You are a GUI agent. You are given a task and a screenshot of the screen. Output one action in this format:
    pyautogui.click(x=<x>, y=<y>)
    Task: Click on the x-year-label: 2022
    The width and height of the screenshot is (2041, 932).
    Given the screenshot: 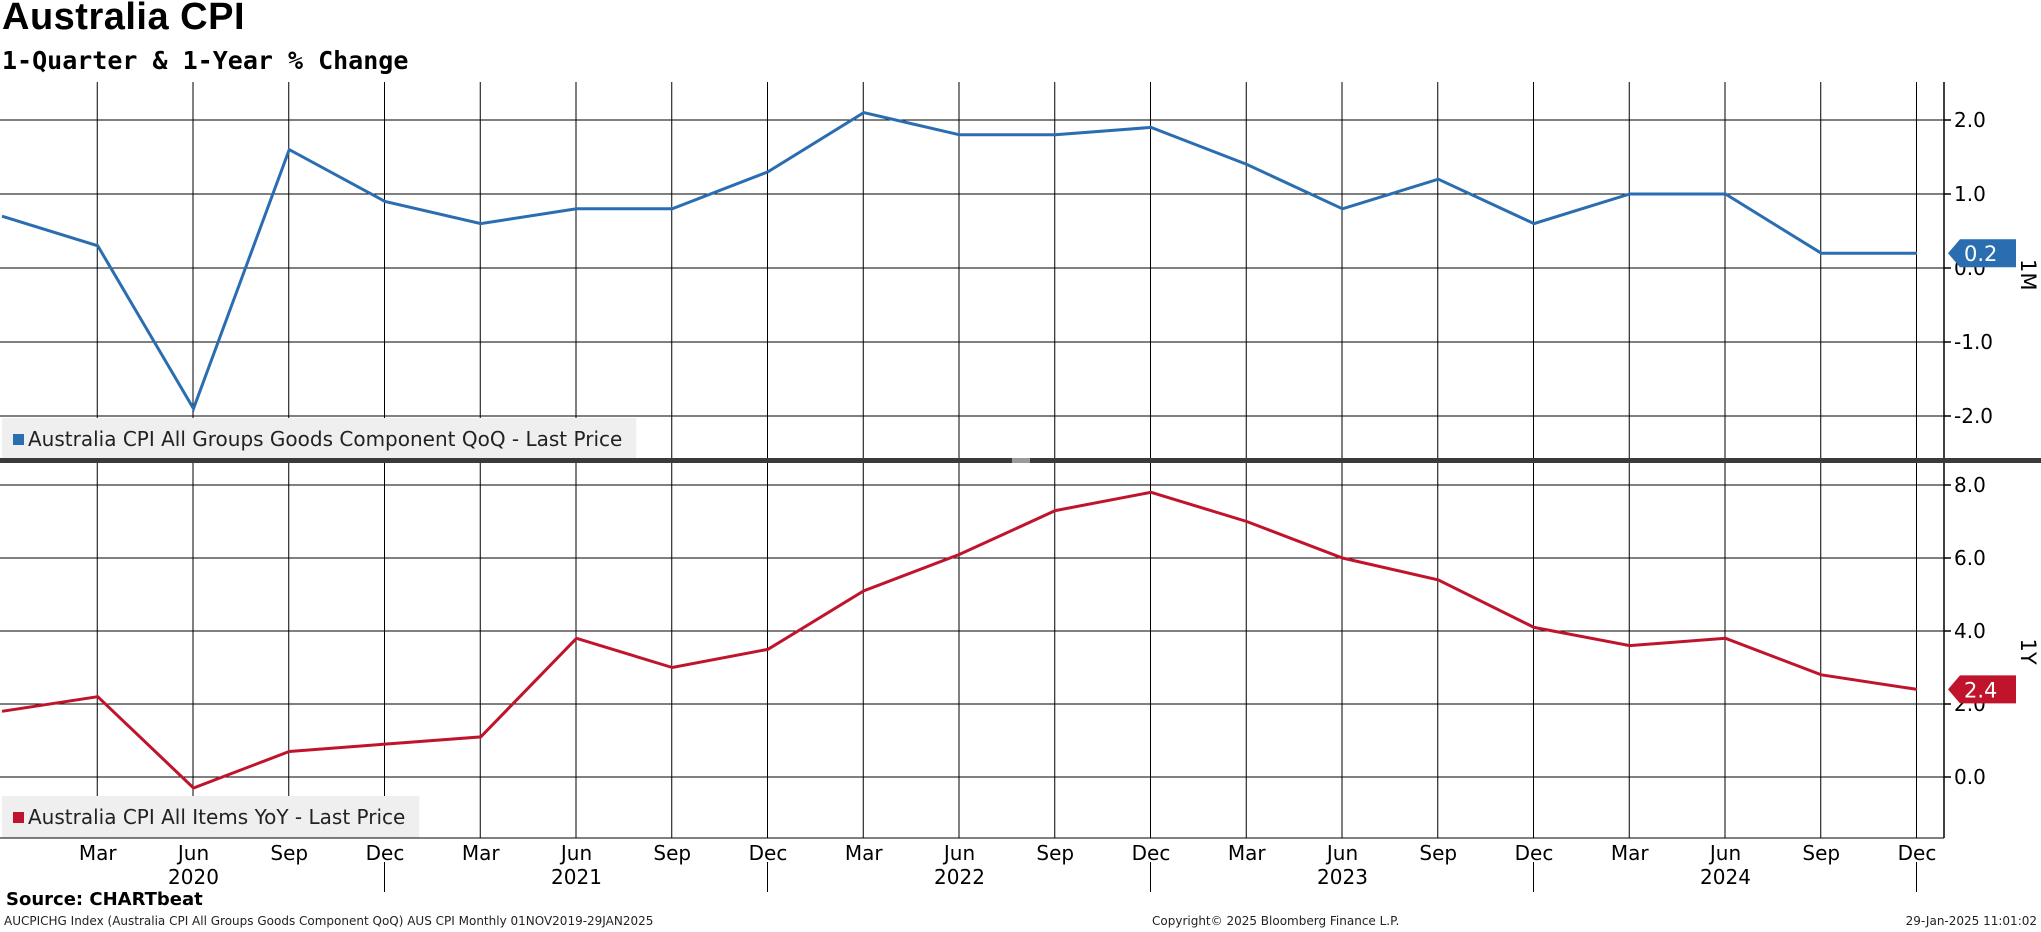 What is the action you would take?
    pyautogui.click(x=959, y=877)
    